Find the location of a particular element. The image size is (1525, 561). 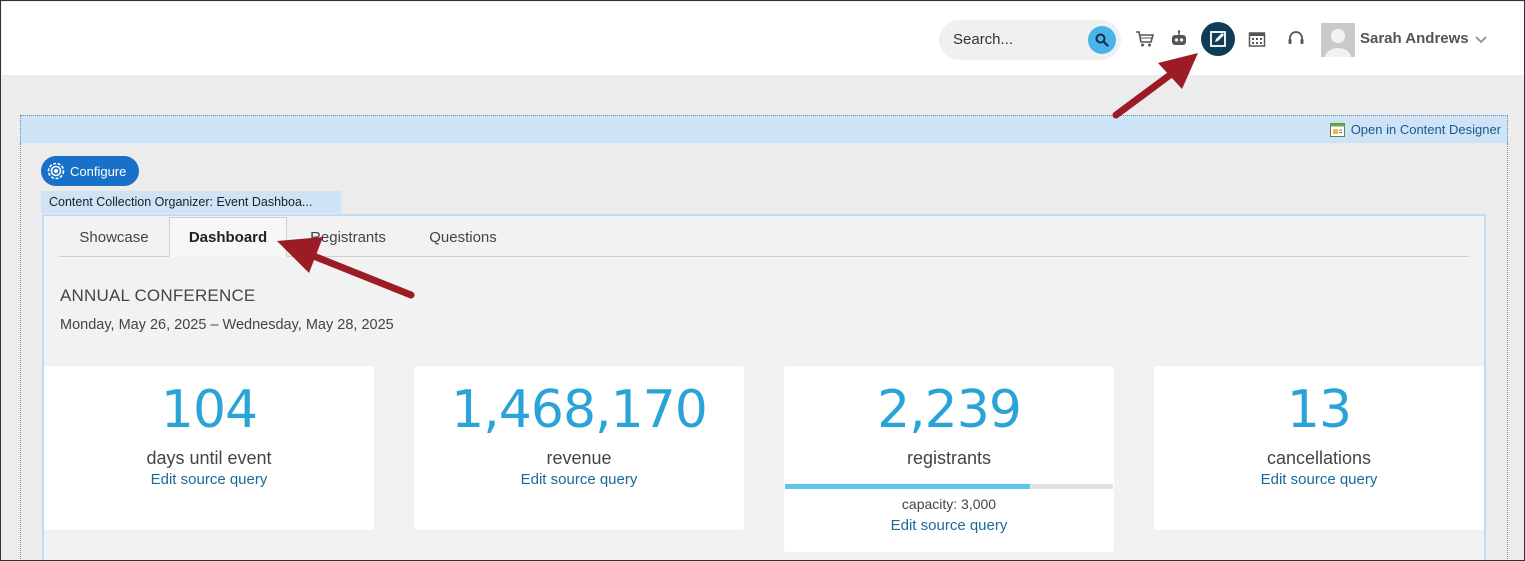

stat-label: registrants is located at coordinates (949, 458).